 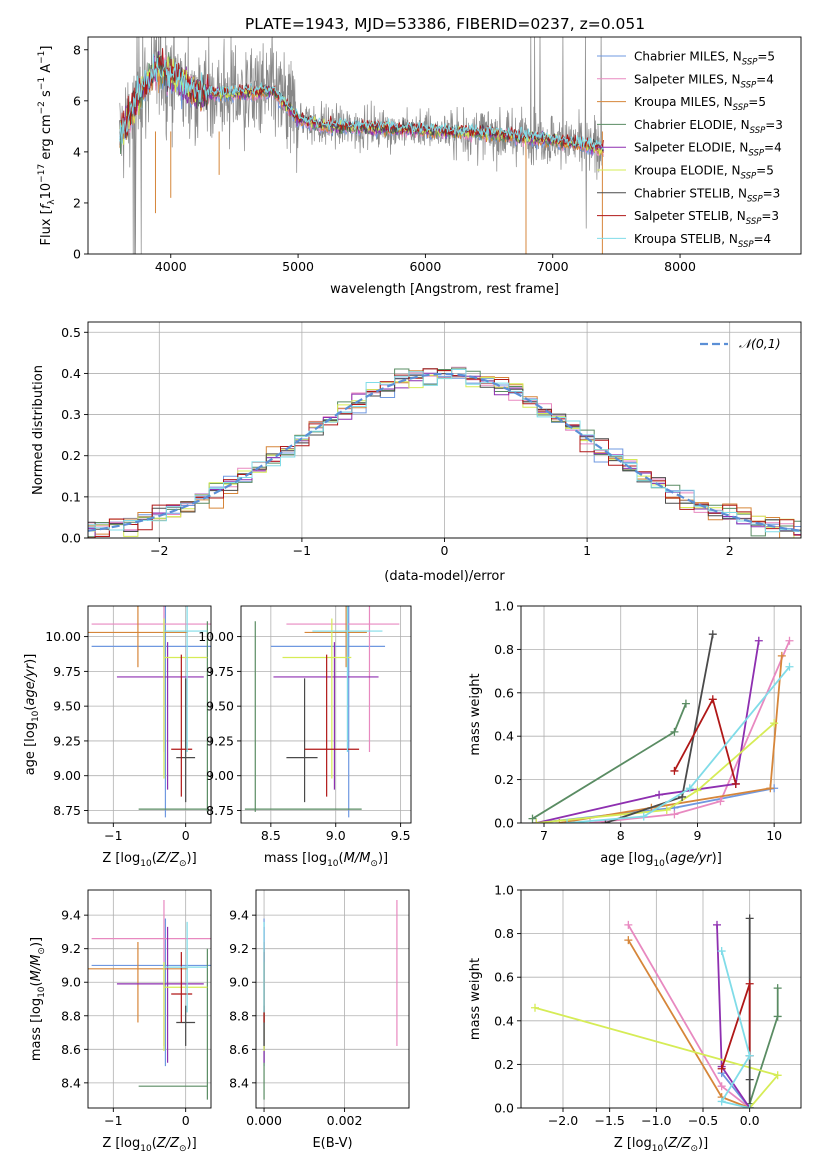 I want to click on plot-area-weight_vs_Z, so click(x=656, y=1011).